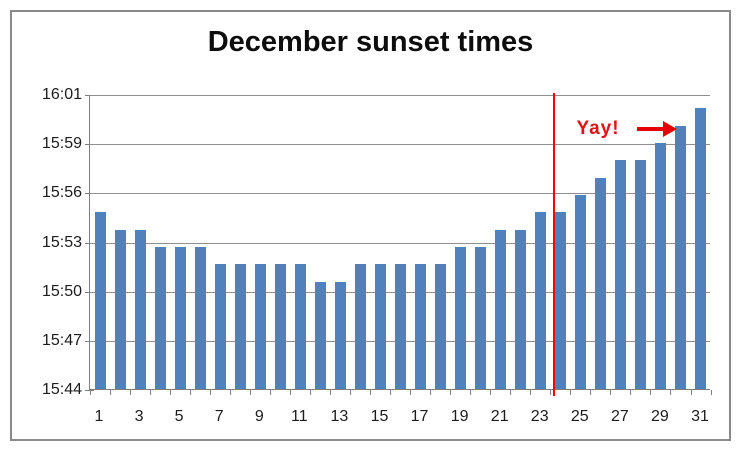 This screenshot has height=462, width=745. What do you see at coordinates (419, 416) in the screenshot?
I see `x-axis-label: 17` at bounding box center [419, 416].